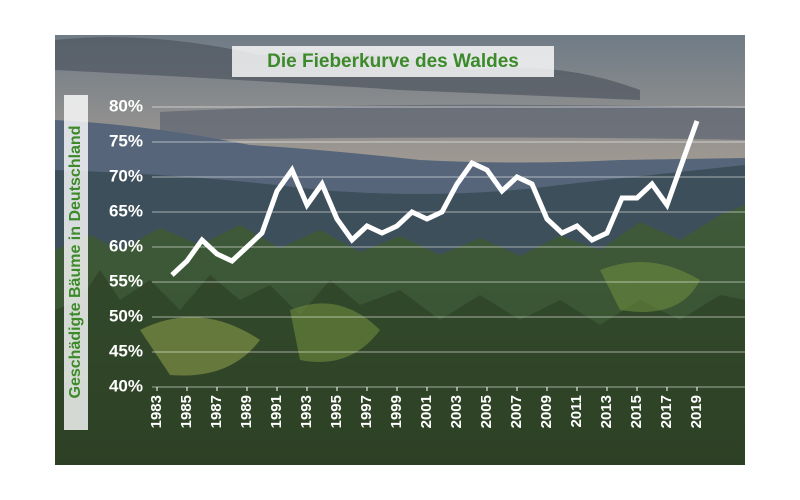 The width and height of the screenshot is (800, 500). What do you see at coordinates (126, 140) in the screenshot?
I see `y-tick-label: 75%` at bounding box center [126, 140].